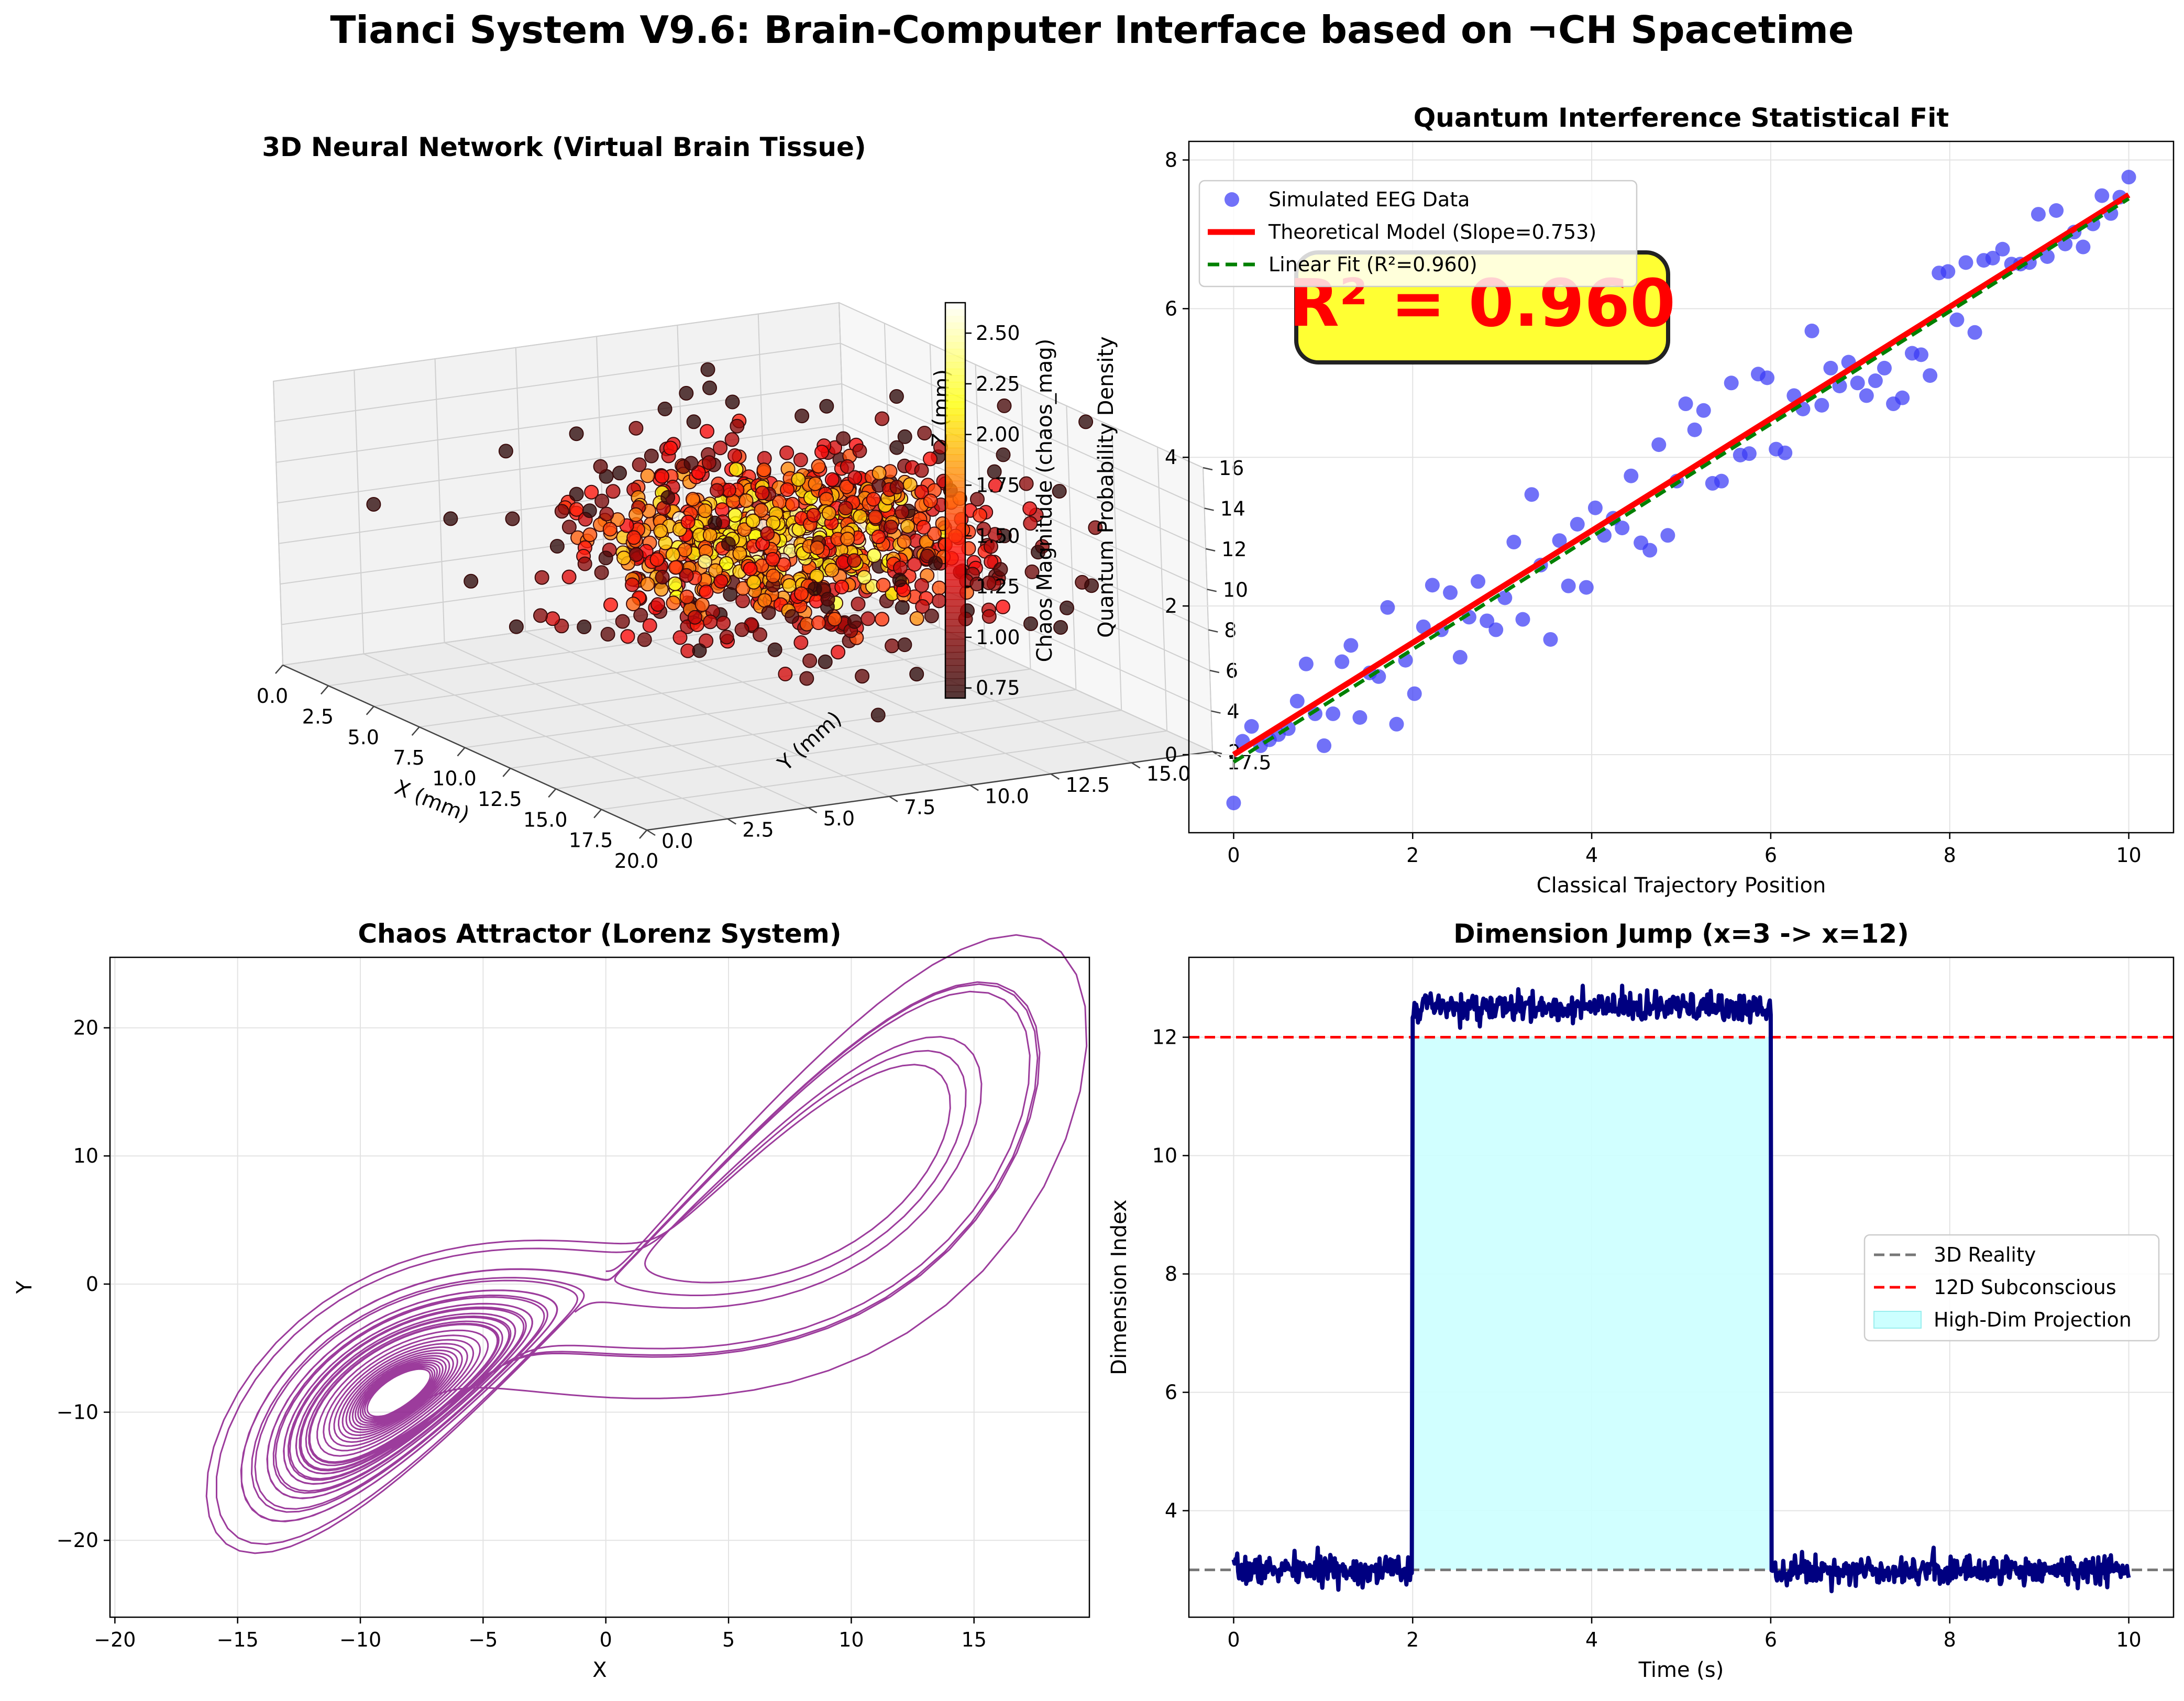 This screenshot has width=2184, height=1701. Describe the element at coordinates (1168, 773) in the screenshot. I see `y-tick-label: 15.0` at that location.